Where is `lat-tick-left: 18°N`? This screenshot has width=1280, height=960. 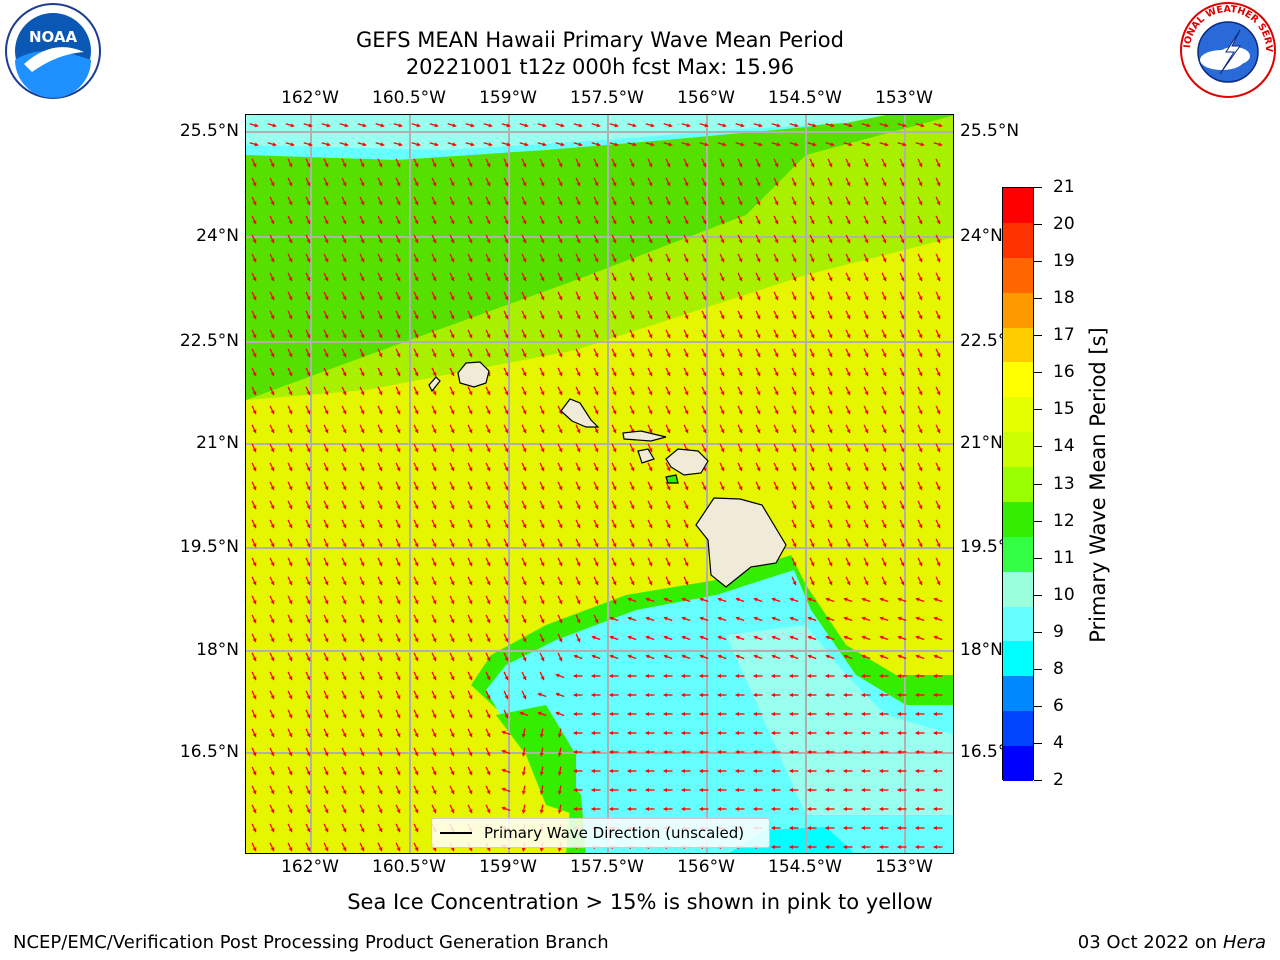 lat-tick-left: 18°N is located at coordinates (217, 650).